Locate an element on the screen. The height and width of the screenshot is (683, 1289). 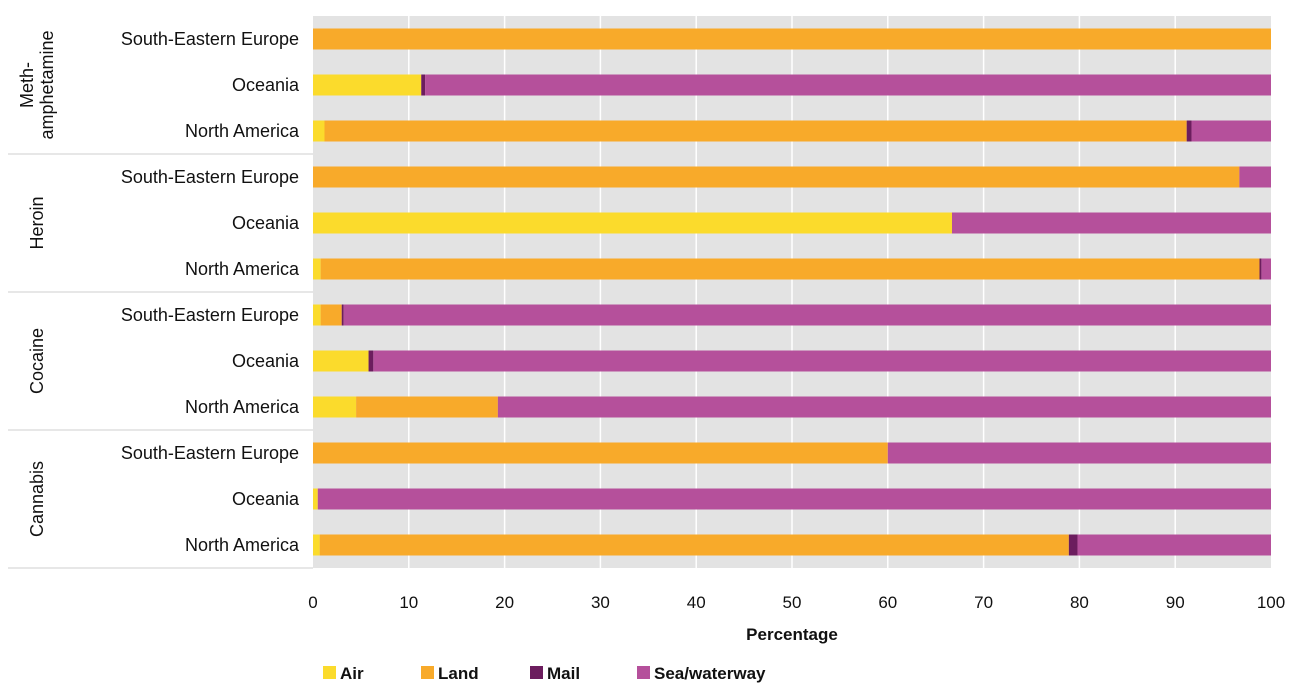
x-axis-tick-labels: 0 10 20 30 40 50 60 70 80 90 100 is located at coordinates (796, 602).